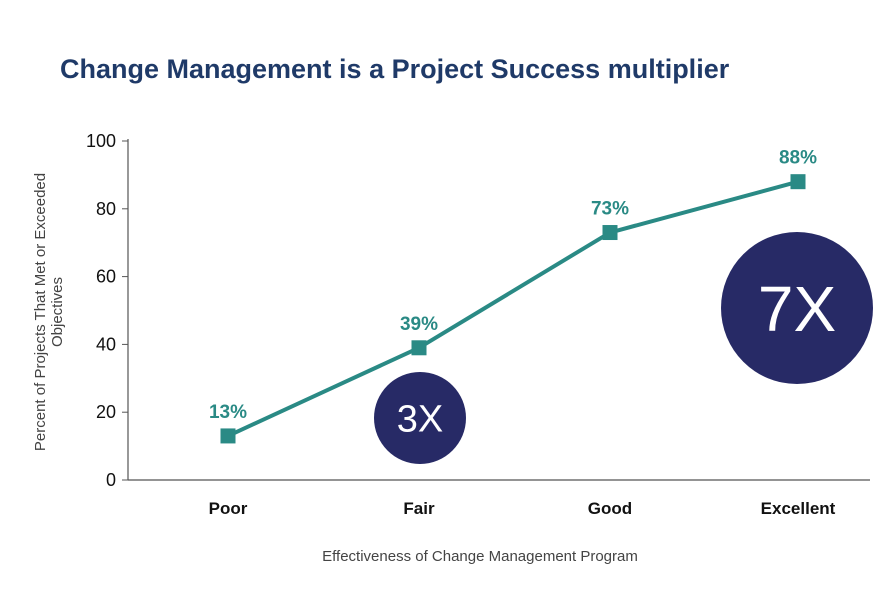 The width and height of the screenshot is (890, 594). What do you see at coordinates (107, 310) in the screenshot?
I see `y-tick-labels: 0 20 40 60 80 100` at bounding box center [107, 310].